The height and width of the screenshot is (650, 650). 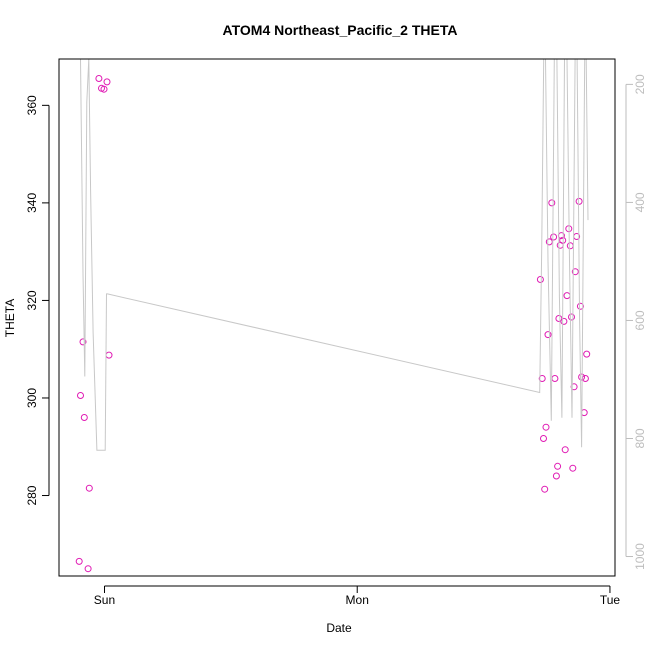 I want to click on x-tick-label: Sun, so click(x=104, y=600).